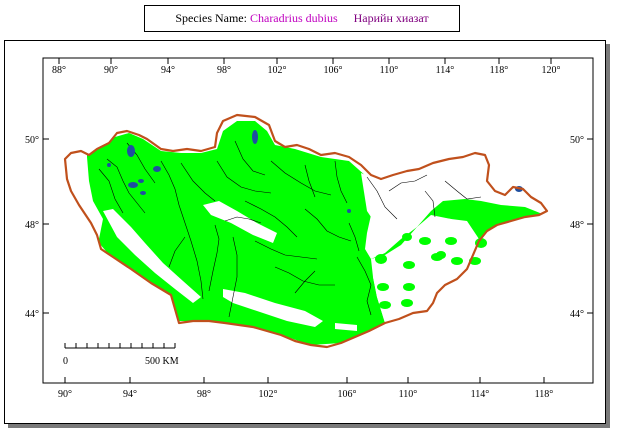 The width and height of the screenshot is (618, 434). Describe the element at coordinates (121, 355) in the screenshot. I see `scale-bar: 0 500 KM` at that location.